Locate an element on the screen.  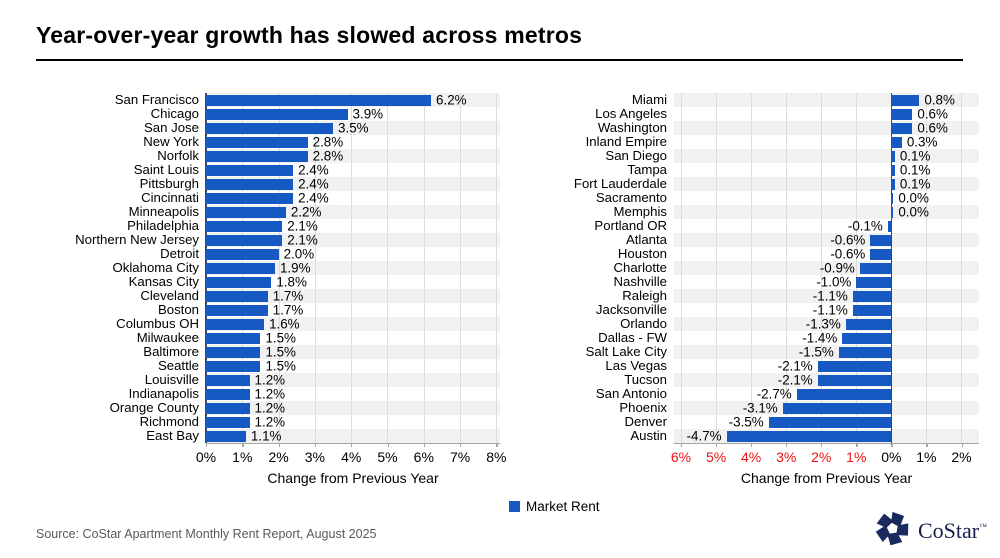
x-axis-tick-label: 8% is located at coordinates (496, 457).